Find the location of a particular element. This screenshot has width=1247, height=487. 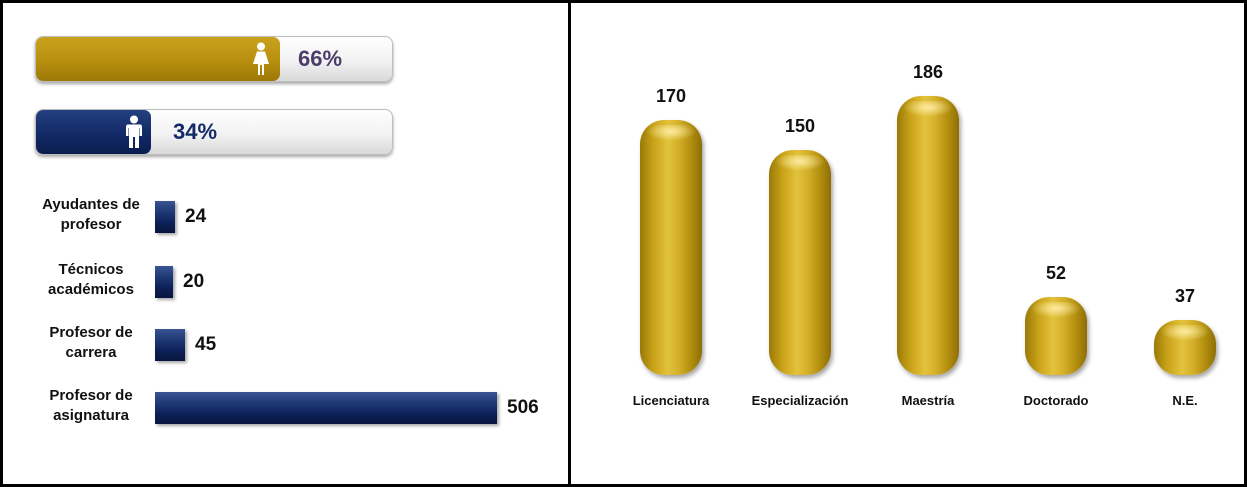

education-category-label: N.E. is located at coordinates (1185, 400).